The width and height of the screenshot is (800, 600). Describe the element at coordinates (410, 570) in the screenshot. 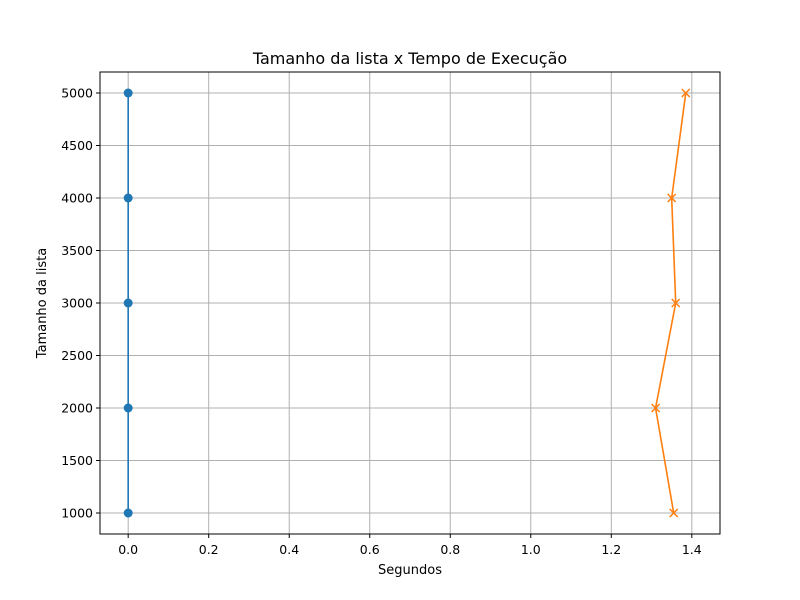

I see `x-axis-label: Segundos` at that location.